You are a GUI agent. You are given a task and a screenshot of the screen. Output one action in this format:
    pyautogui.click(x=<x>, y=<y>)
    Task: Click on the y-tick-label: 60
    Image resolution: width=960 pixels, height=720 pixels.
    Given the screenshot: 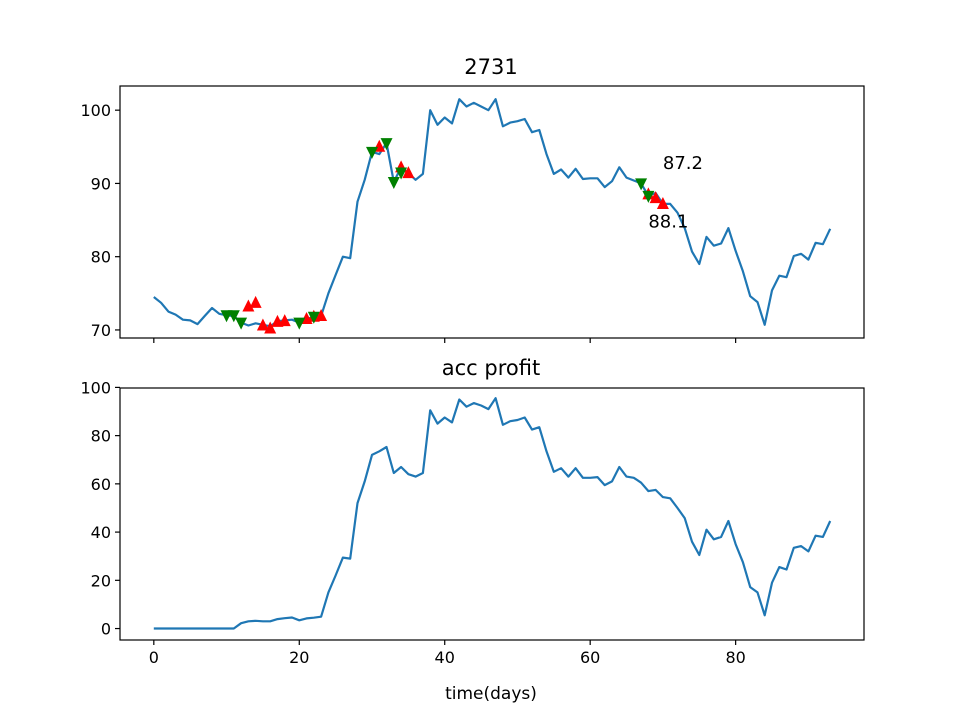 What is the action you would take?
    pyautogui.click(x=101, y=484)
    